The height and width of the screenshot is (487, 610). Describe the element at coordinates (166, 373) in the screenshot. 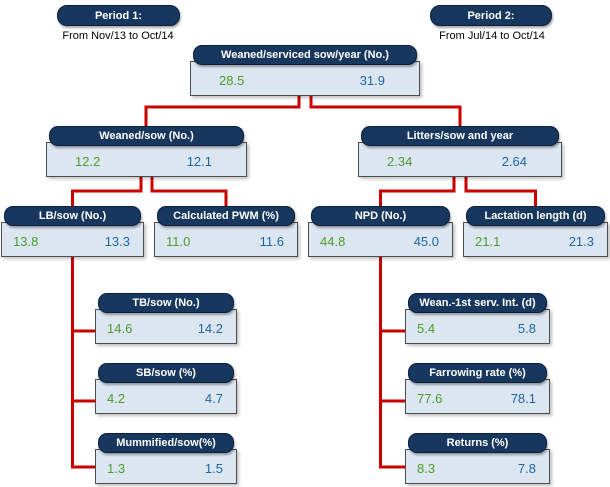

I see `node-title: SB/sow (%)` at that location.